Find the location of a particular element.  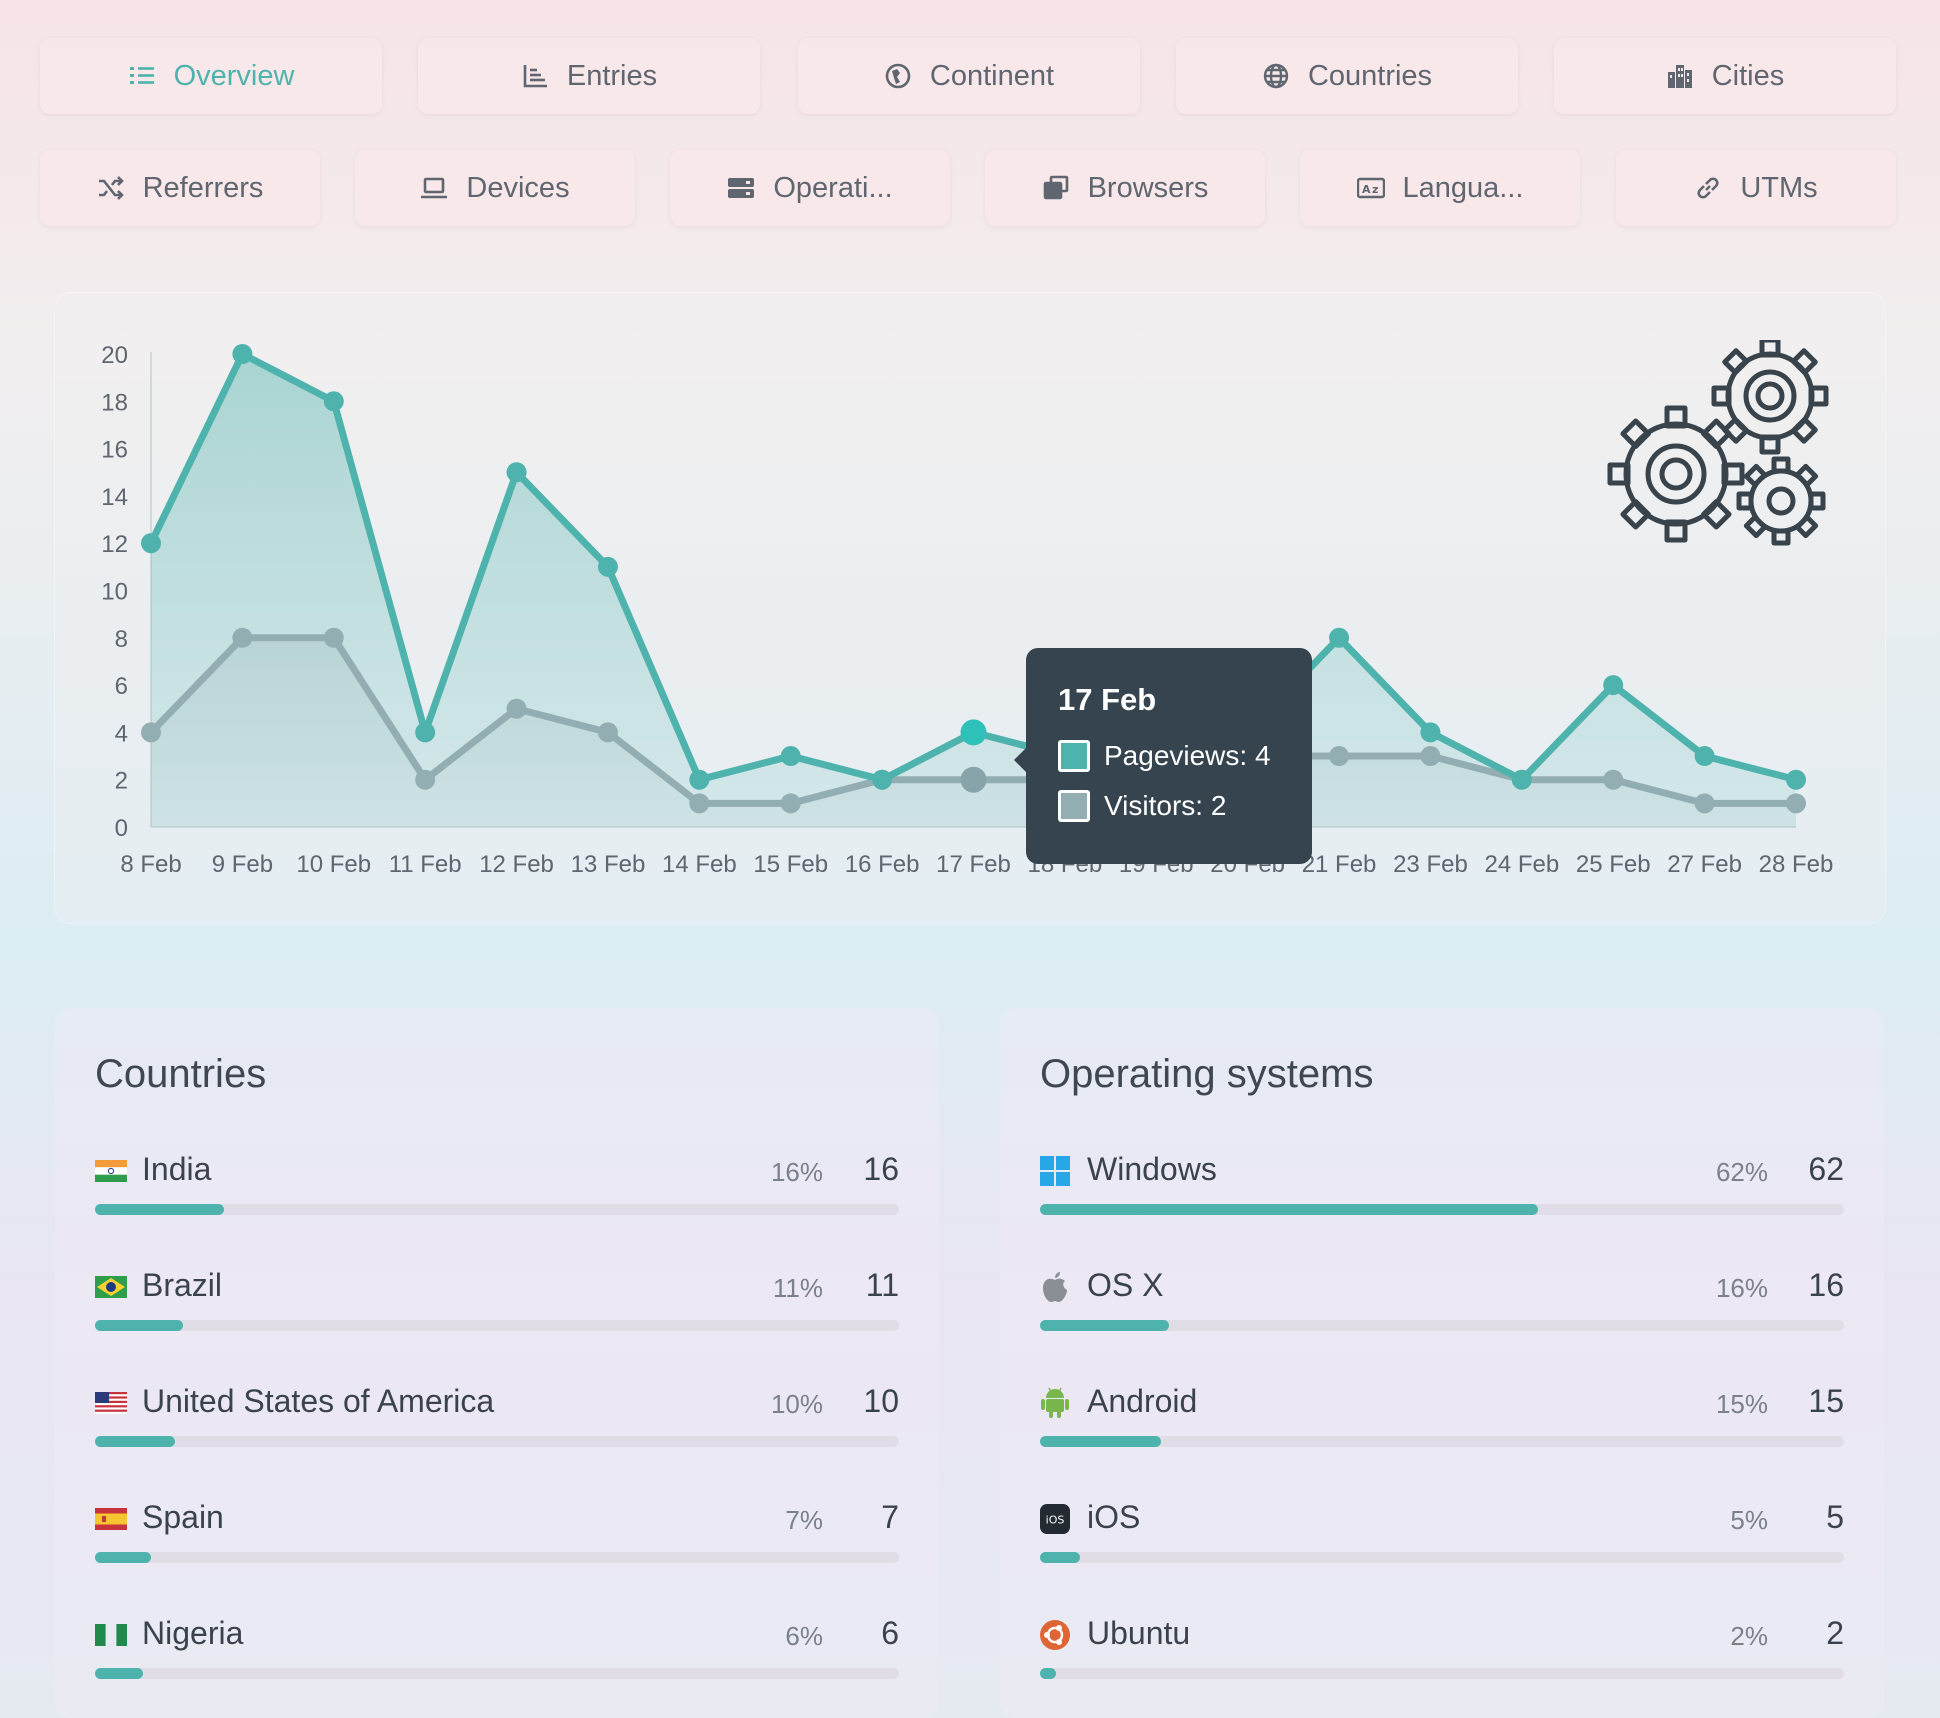

shuffle-icon is located at coordinates (111, 188).